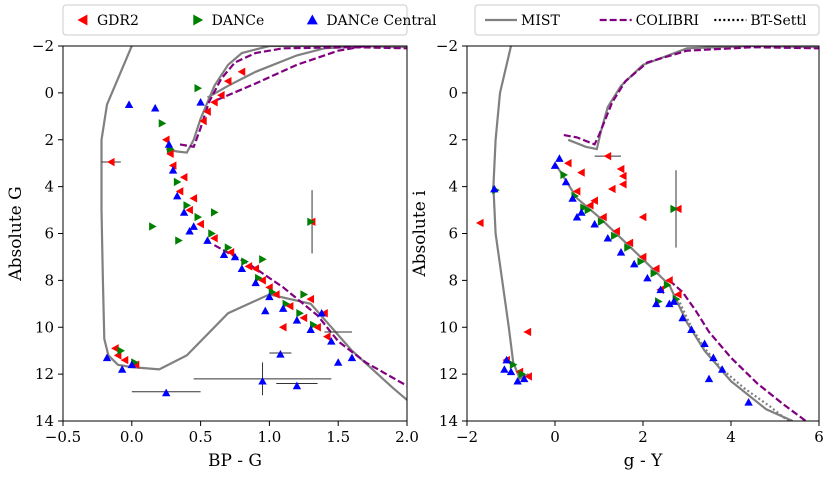  Describe the element at coordinates (555, 437) in the screenshot. I see `x-tick-label: 0` at that location.